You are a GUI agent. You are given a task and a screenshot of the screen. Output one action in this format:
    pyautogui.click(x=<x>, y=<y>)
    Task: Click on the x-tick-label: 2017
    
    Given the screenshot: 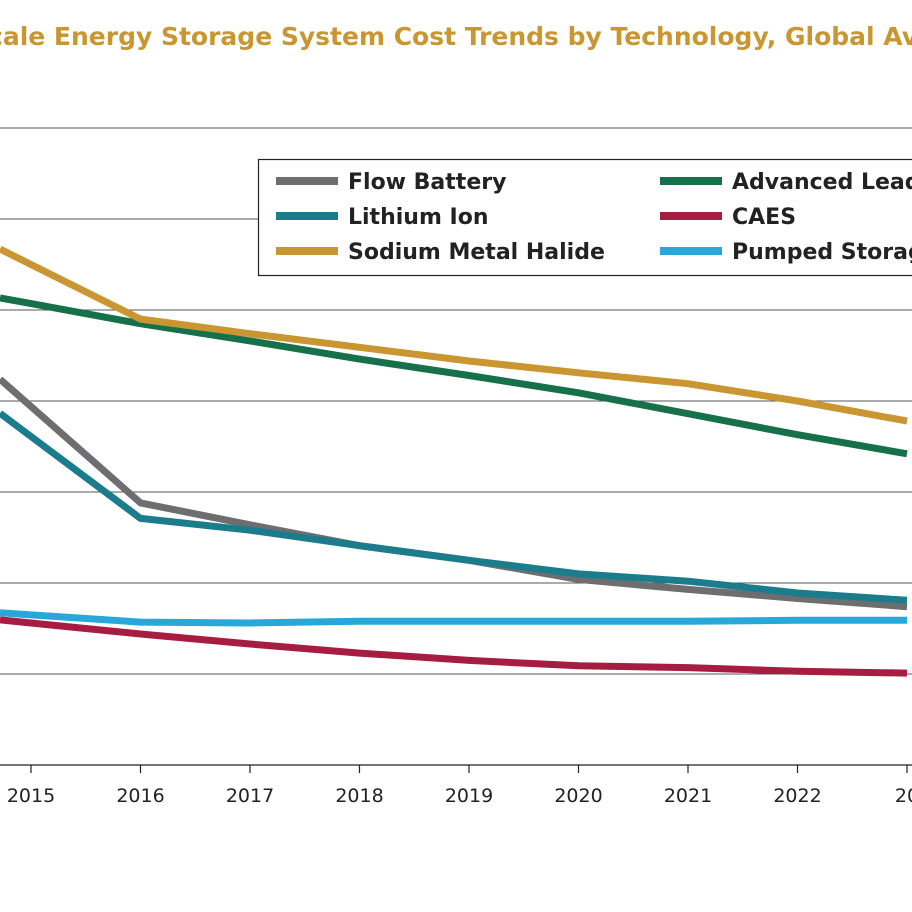 What is the action you would take?
    pyautogui.click(x=250, y=796)
    